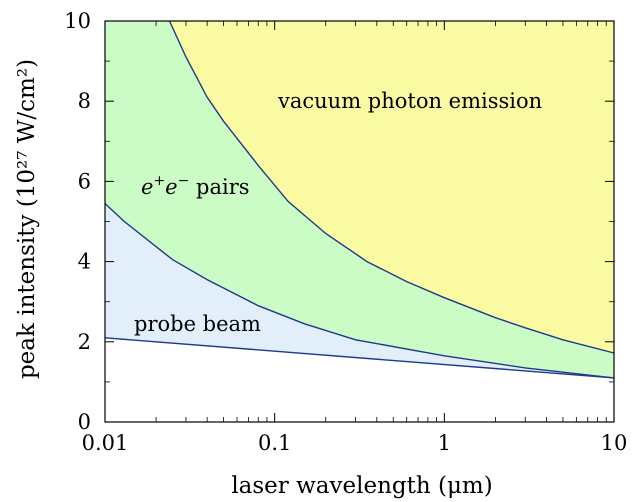 This screenshot has width=642, height=502. What do you see at coordinates (84, 101) in the screenshot?
I see `y-tick-label: 8` at bounding box center [84, 101].